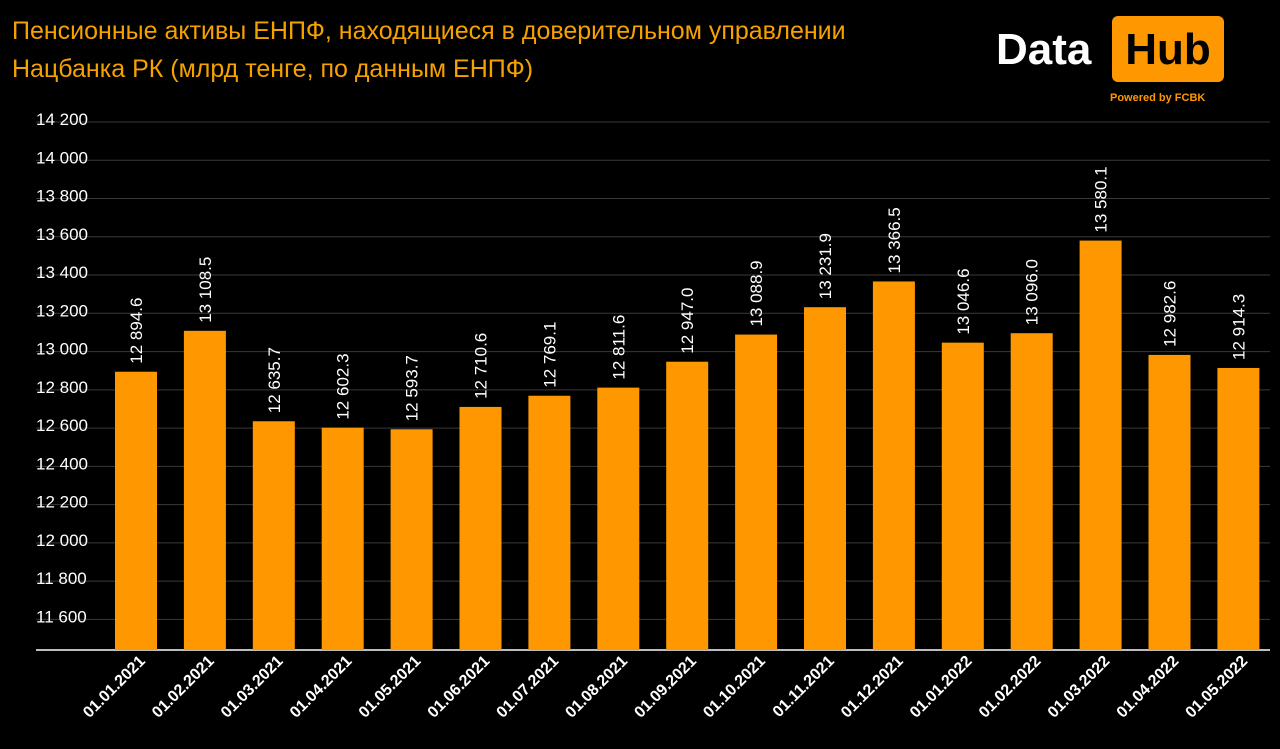 The height and width of the screenshot is (749, 1280). Describe the element at coordinates (183, 687) in the screenshot. I see `x-tick-label: 01.02.2021` at that location.